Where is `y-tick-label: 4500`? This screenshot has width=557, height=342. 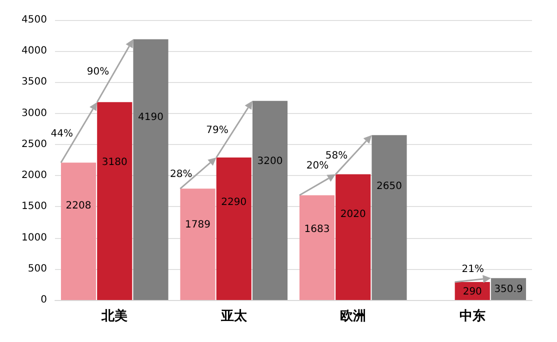
y-tick-label: 4500 is located at coordinates (34, 20).